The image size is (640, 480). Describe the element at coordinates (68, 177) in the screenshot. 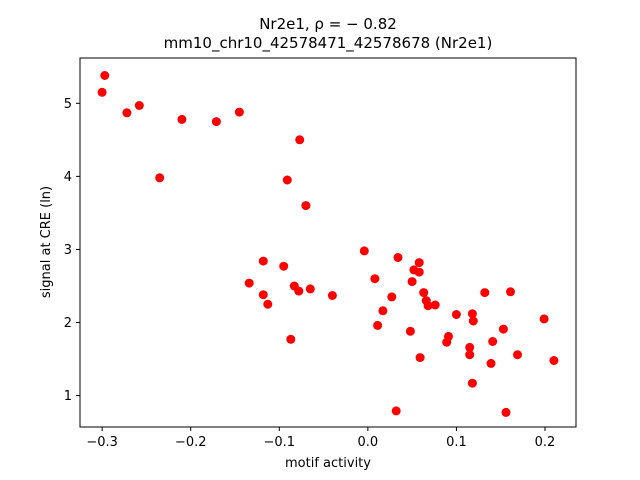

I see `y-tick-label: 4` at that location.